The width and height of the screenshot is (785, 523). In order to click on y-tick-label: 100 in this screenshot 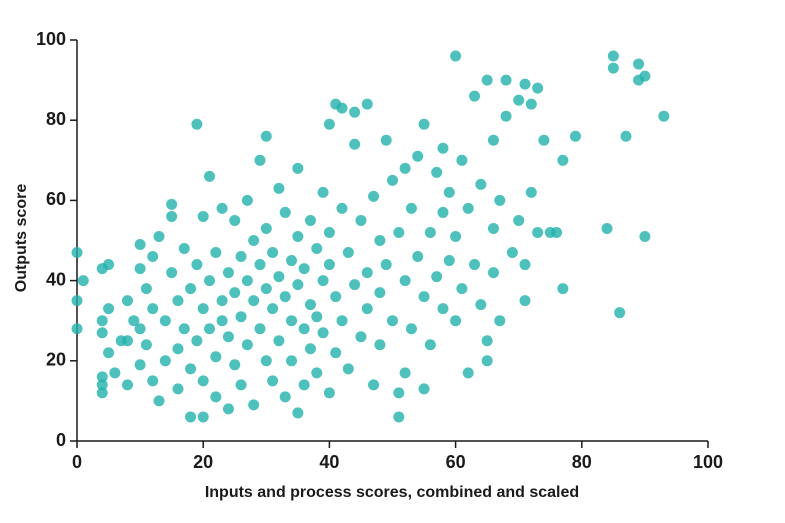, I will do `click(51, 39)`.